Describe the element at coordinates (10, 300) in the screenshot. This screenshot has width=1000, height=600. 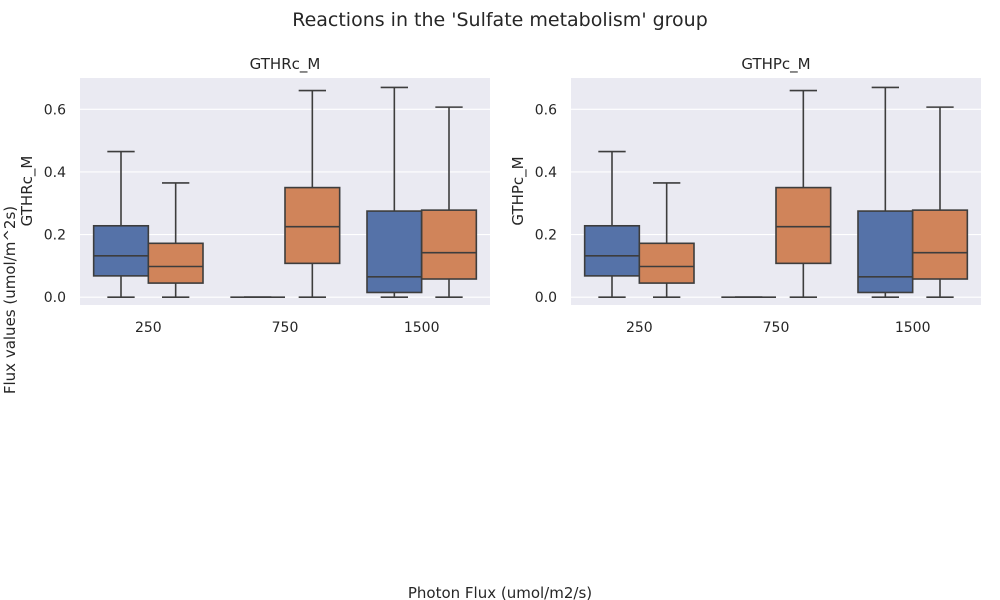
I see `figure-y-label: Flux values (umol/m^2s)` at that location.